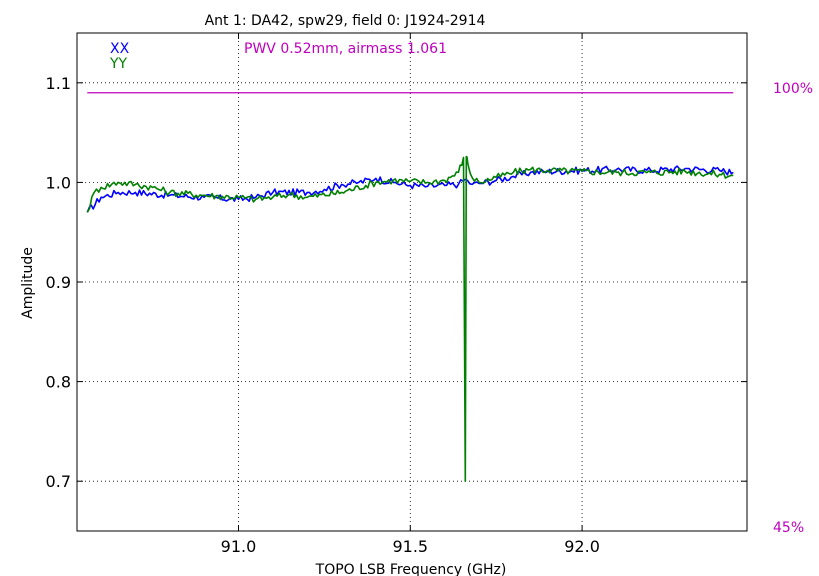 This screenshot has width=819, height=576. Describe the element at coordinates (28, 283) in the screenshot. I see `y-axis-label: Amplitude` at that location.